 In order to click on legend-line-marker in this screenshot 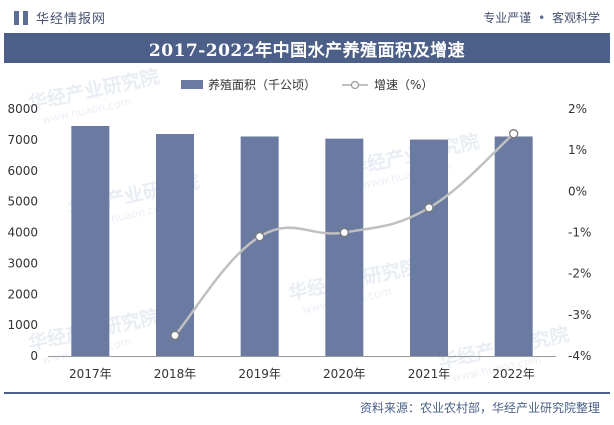, I will do `click(355, 85)`.